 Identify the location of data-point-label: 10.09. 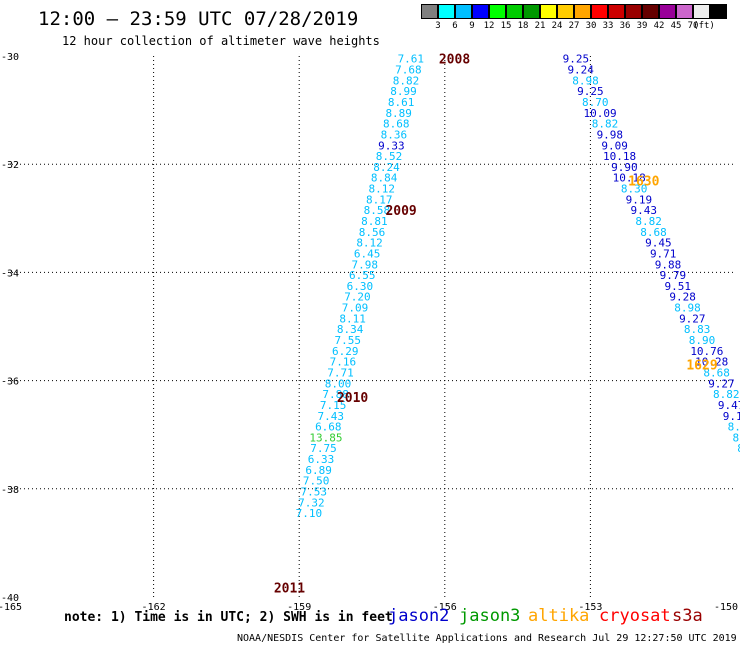
(600, 113).